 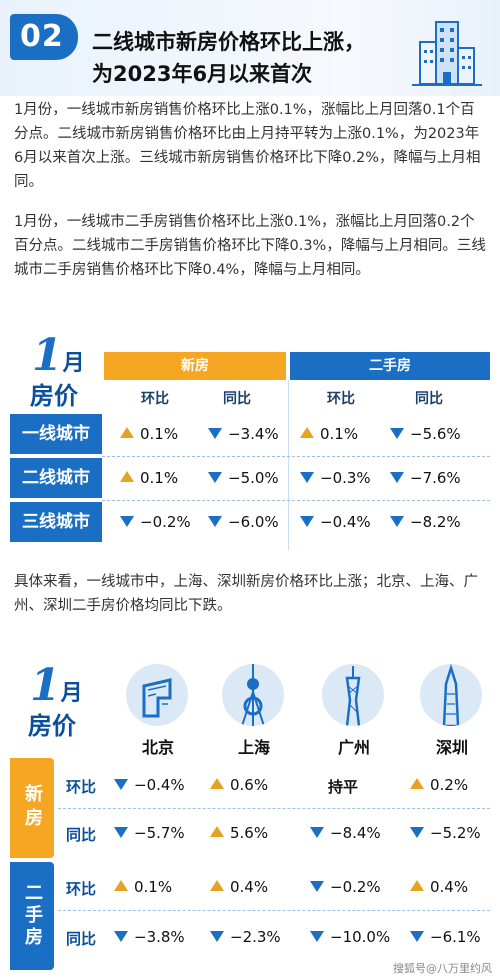 I want to click on city-name-beijing: 北京, so click(x=157, y=747).